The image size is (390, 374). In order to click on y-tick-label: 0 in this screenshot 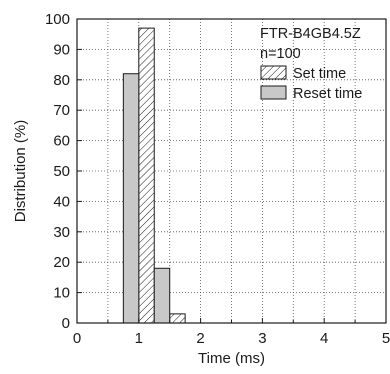, I will do `click(66, 323)`.